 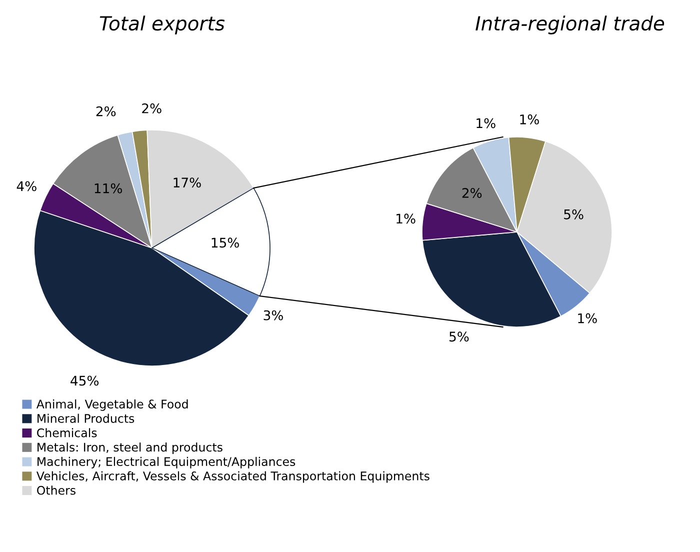 I want to click on data-label: 3%, so click(x=273, y=315).